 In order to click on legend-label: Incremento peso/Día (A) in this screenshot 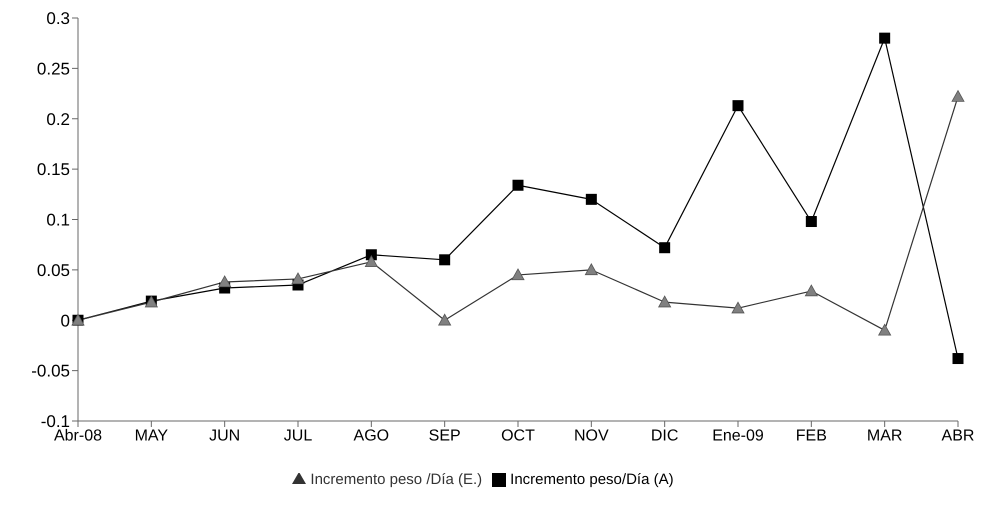, I will do `click(592, 479)`.